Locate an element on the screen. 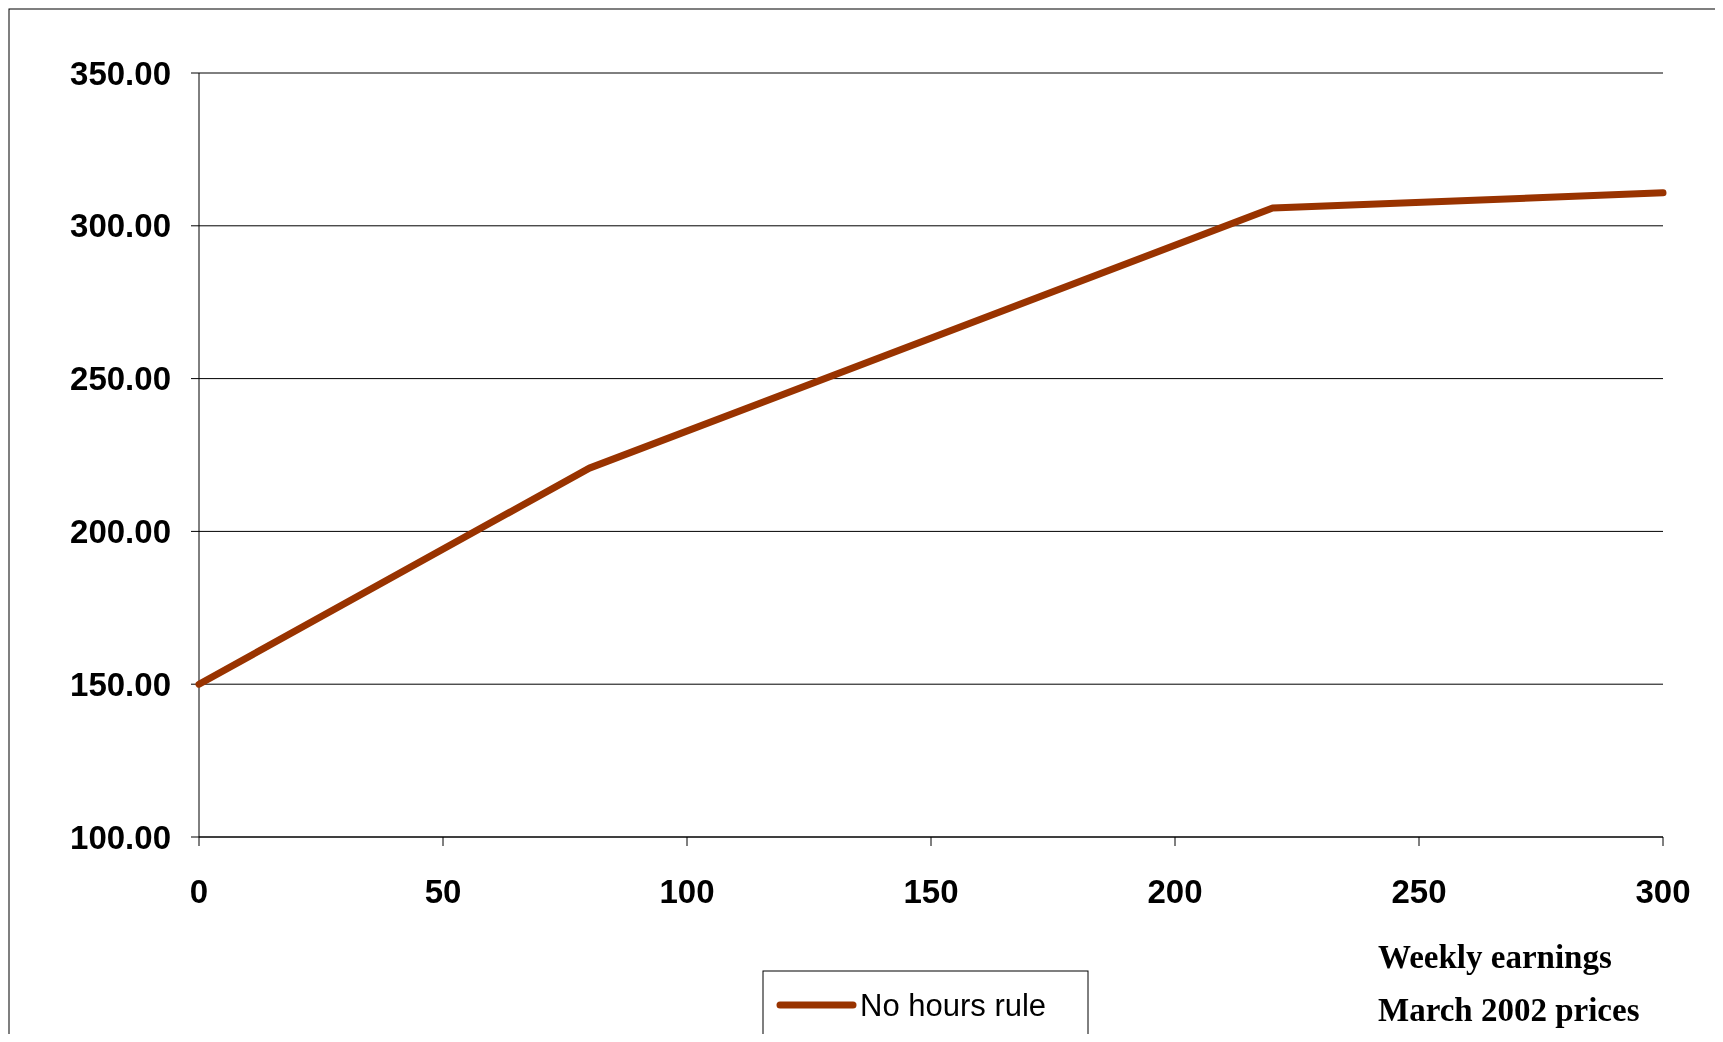 The width and height of the screenshot is (1723, 1042). x-tick-label: 0 is located at coordinates (199, 891).